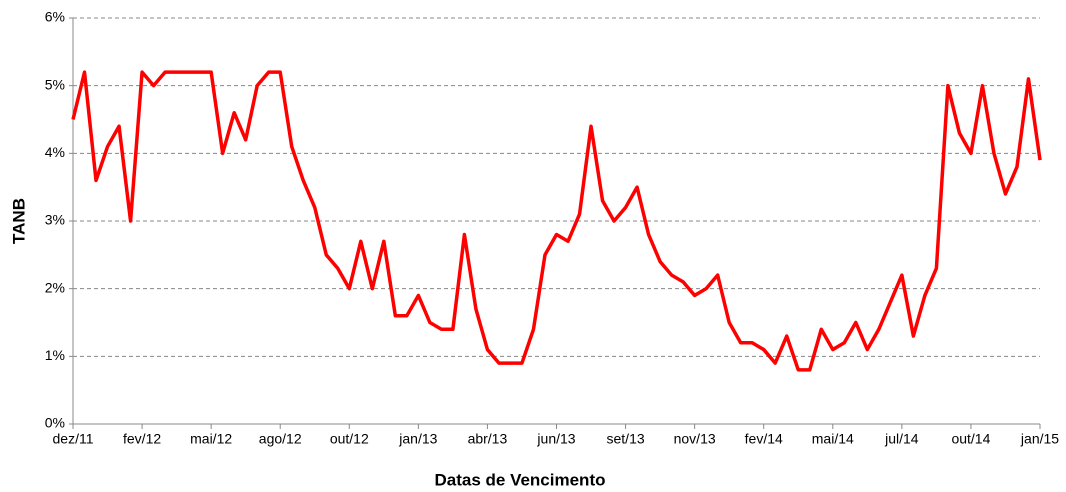 The height and width of the screenshot is (492, 1066). I want to click on x-tick-label: jul/14, so click(901, 439).